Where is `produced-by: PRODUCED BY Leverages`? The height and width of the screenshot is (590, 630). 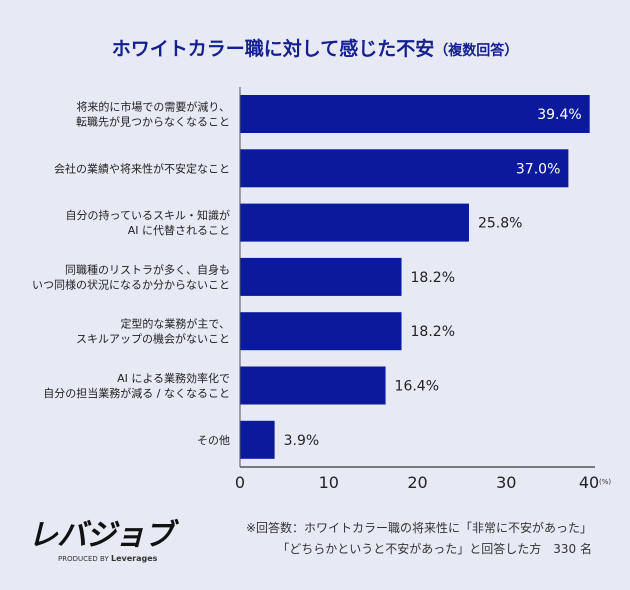
produced-by: PRODUCED BY Leverages is located at coordinates (108, 558).